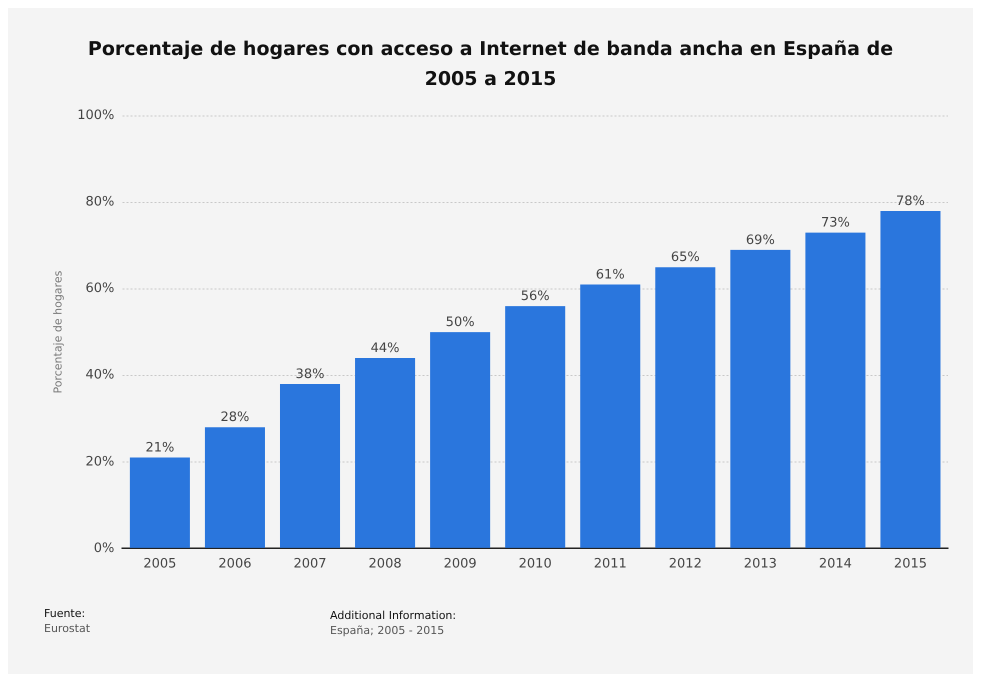 The width and height of the screenshot is (981, 682). Describe the element at coordinates (835, 222) in the screenshot. I see `data-label: 73%` at that location.